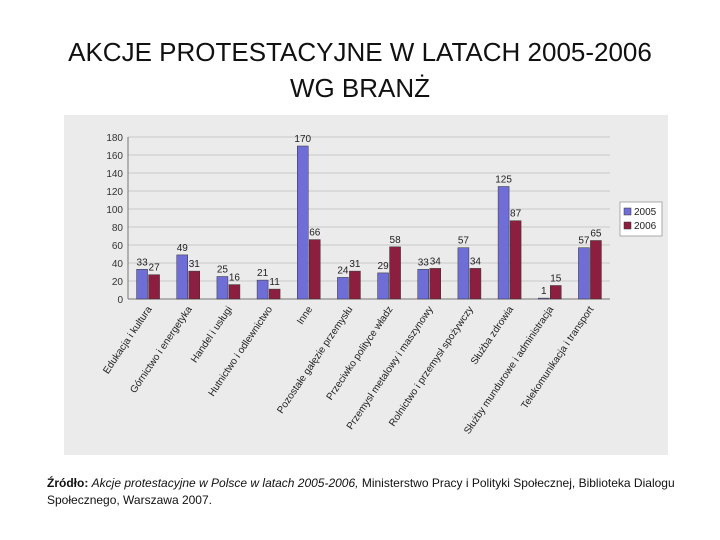  Describe the element at coordinates (235, 278) in the screenshot. I see `data-label: 16` at that location.